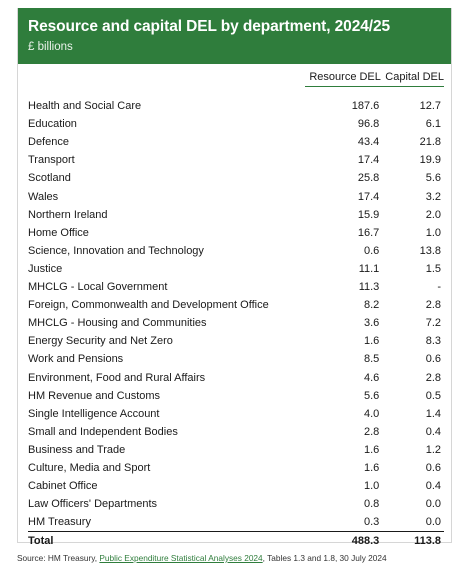 The image size is (466, 584). Describe the element at coordinates (430, 142) in the screenshot. I see `capital-cell: 21.8` at that location.